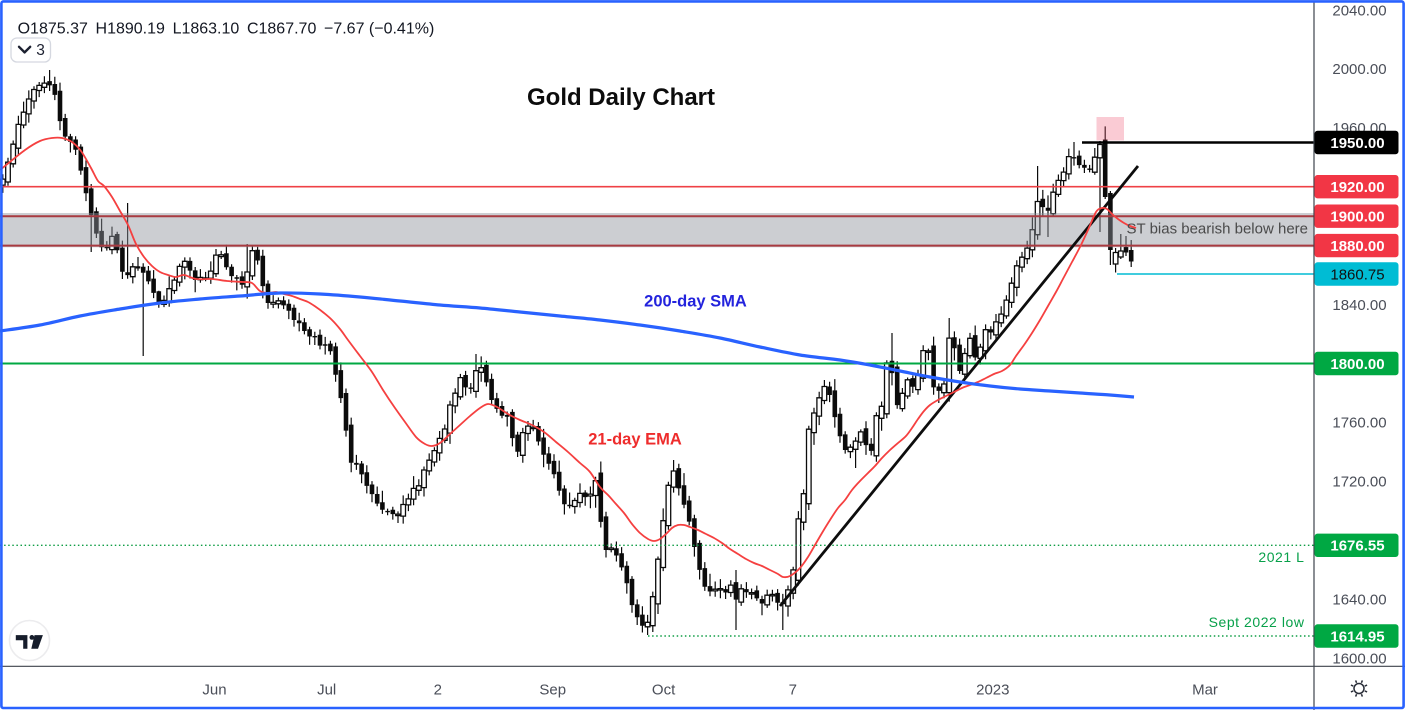 This screenshot has width=1408, height=712. Describe the element at coordinates (1357, 246) in the screenshot. I see `svg-text: 1880.00` at that location.